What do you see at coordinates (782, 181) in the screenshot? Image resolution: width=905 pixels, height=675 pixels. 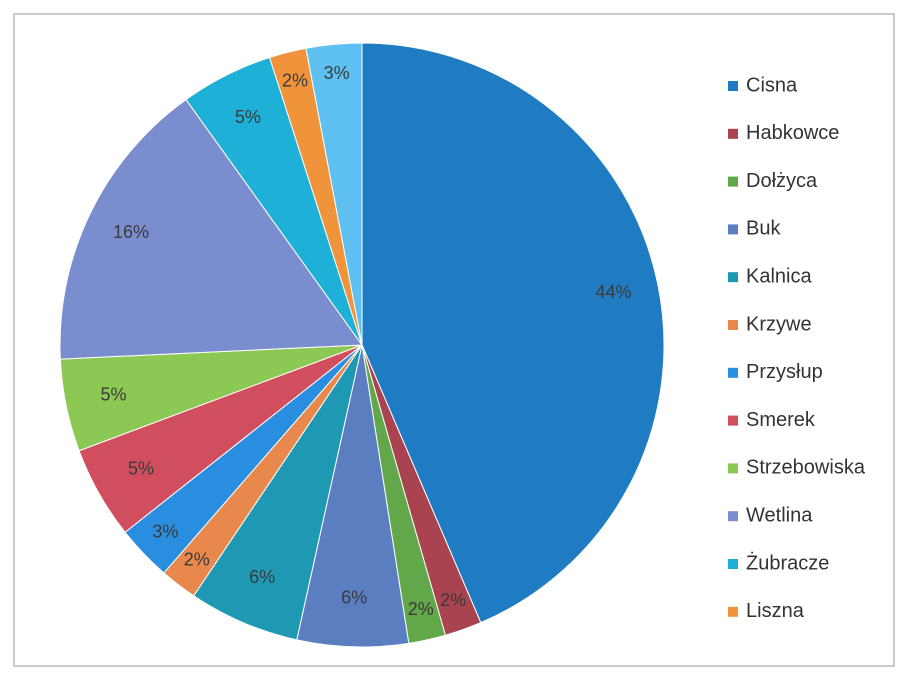 I see `legend-label: Dołżyca` at bounding box center [782, 181].